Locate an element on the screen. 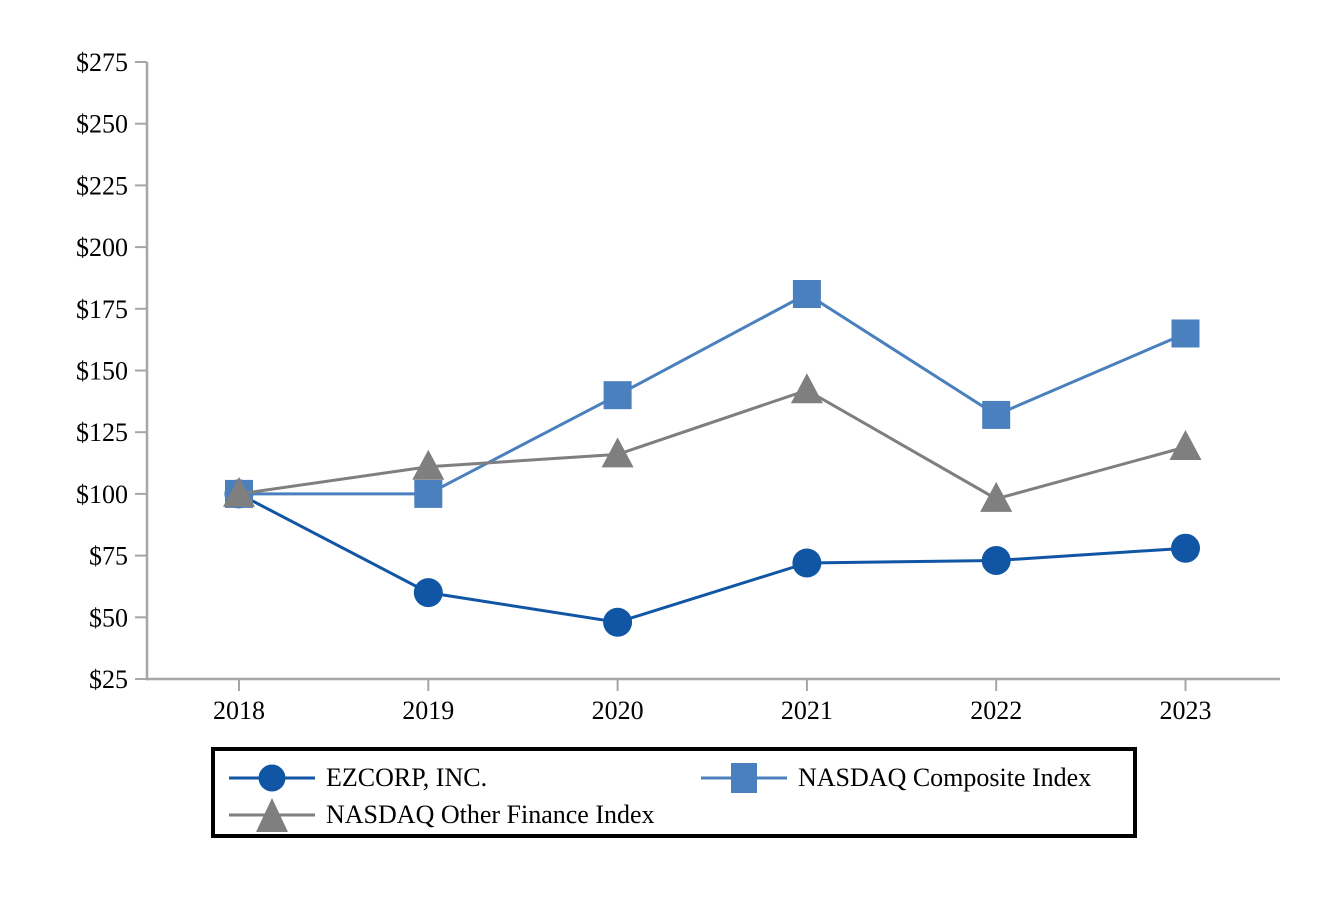  series-line-nasdaq-other-finance-index is located at coordinates (712, 444).